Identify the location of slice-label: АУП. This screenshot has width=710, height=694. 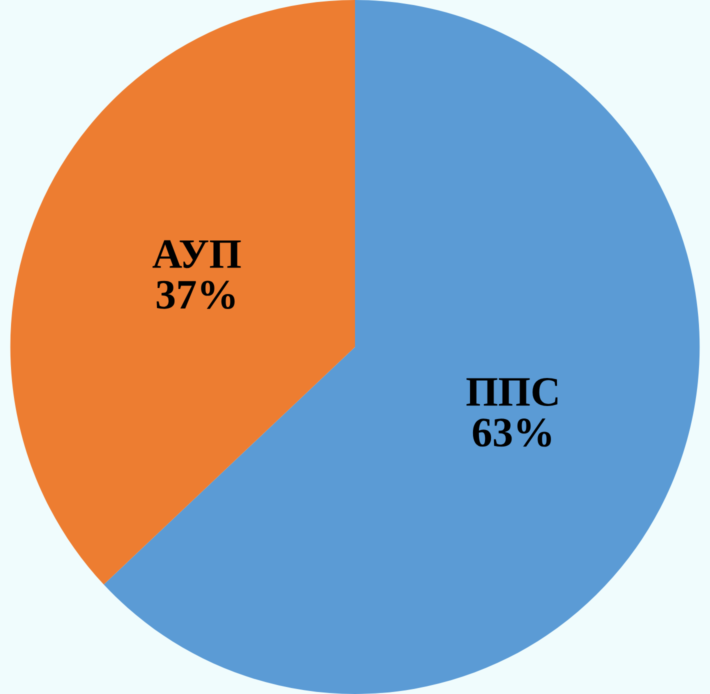
(196, 254).